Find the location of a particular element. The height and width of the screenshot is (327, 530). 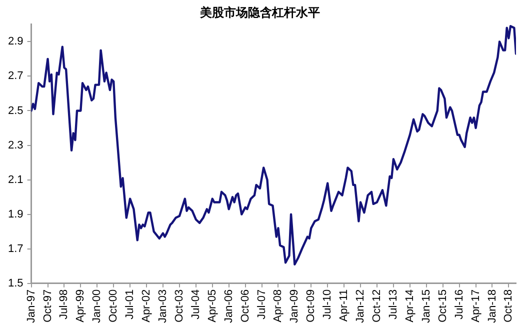

x-tick-label: Apr-11 is located at coordinates (344, 305).